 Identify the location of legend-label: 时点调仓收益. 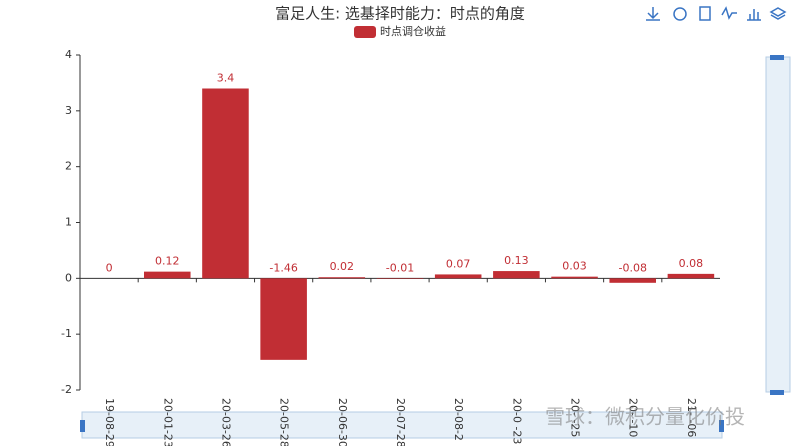
(413, 31).